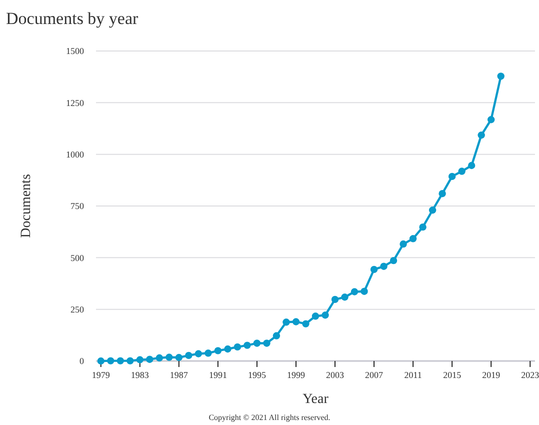 The height and width of the screenshot is (425, 539). What do you see at coordinates (530, 375) in the screenshot?
I see `x-tick-label: 2023` at bounding box center [530, 375].